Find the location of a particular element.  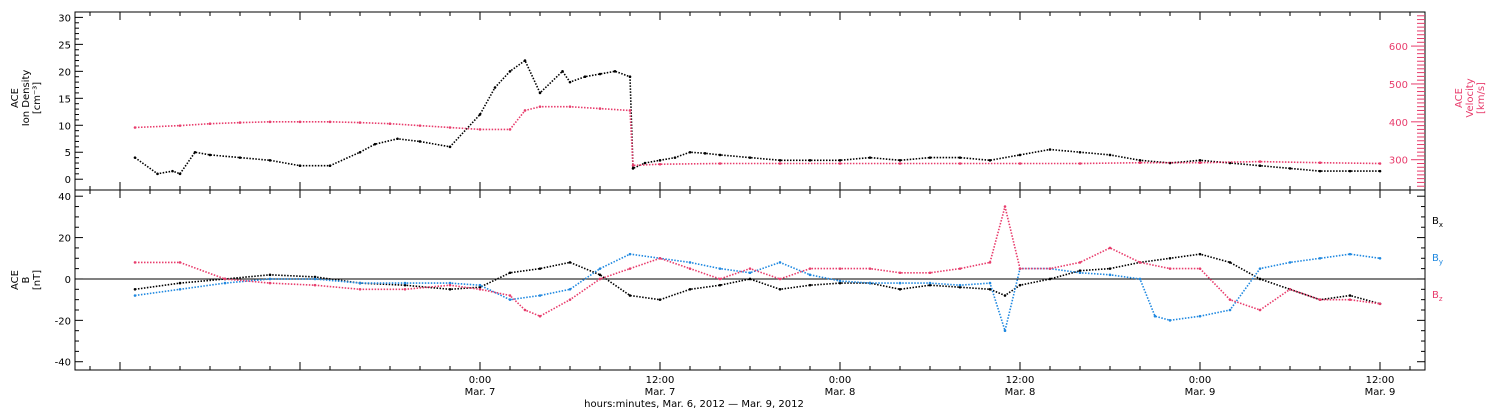

field-tick-label: 40 is located at coordinates (64, 197).